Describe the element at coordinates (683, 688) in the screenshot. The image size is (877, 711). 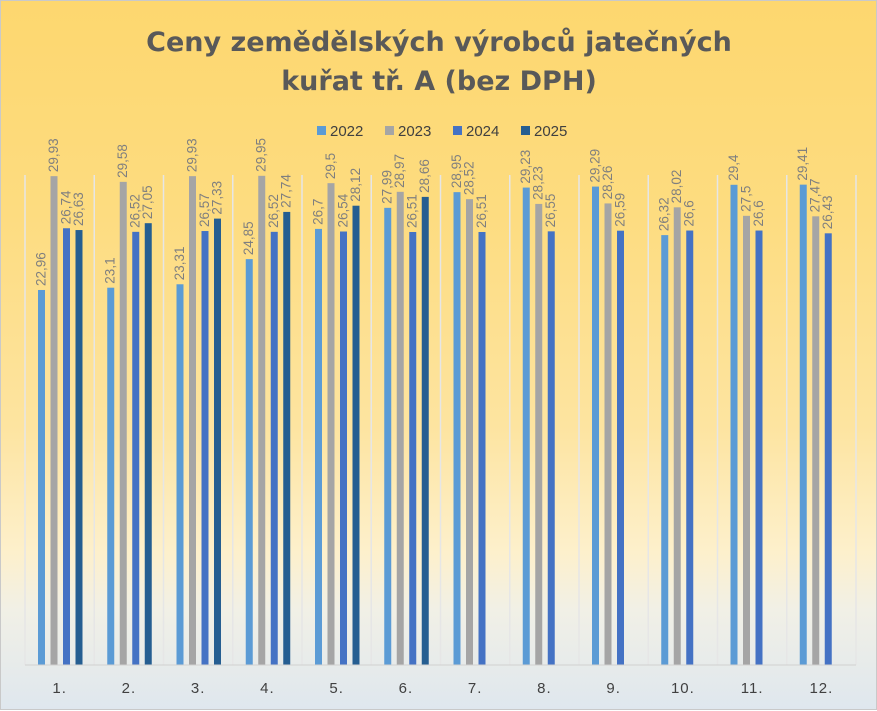
I see `x-tick-label: 10.` at that location.